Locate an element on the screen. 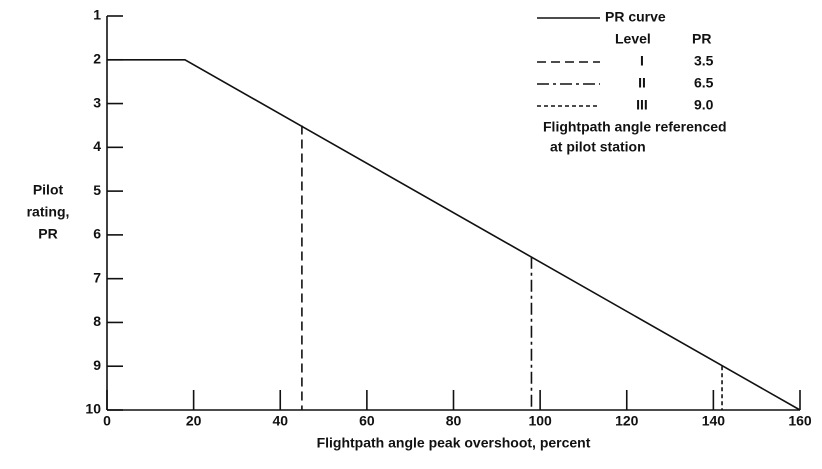 Image resolution: width=822 pixels, height=469 pixels. legend-label: PR curve is located at coordinates (635, 17).